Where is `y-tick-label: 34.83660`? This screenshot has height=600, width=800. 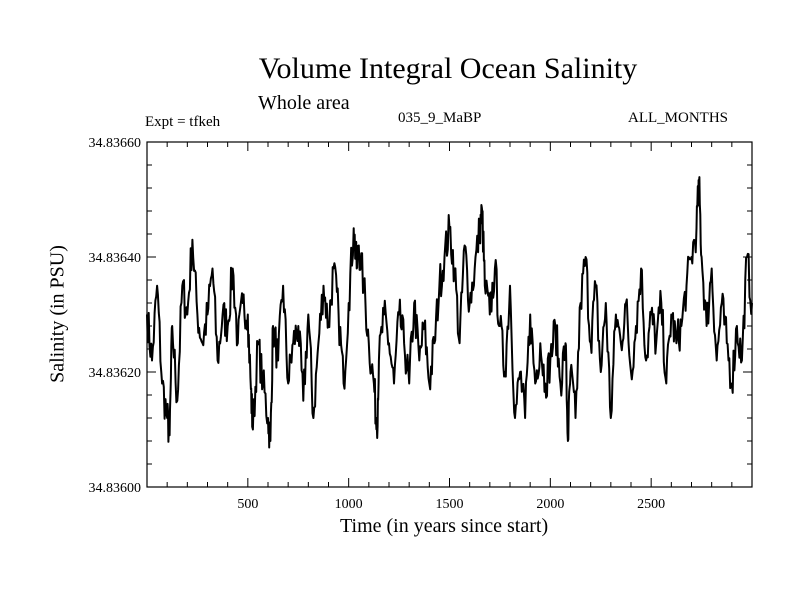
y-tick-label: 34.83660 is located at coordinates (115, 143).